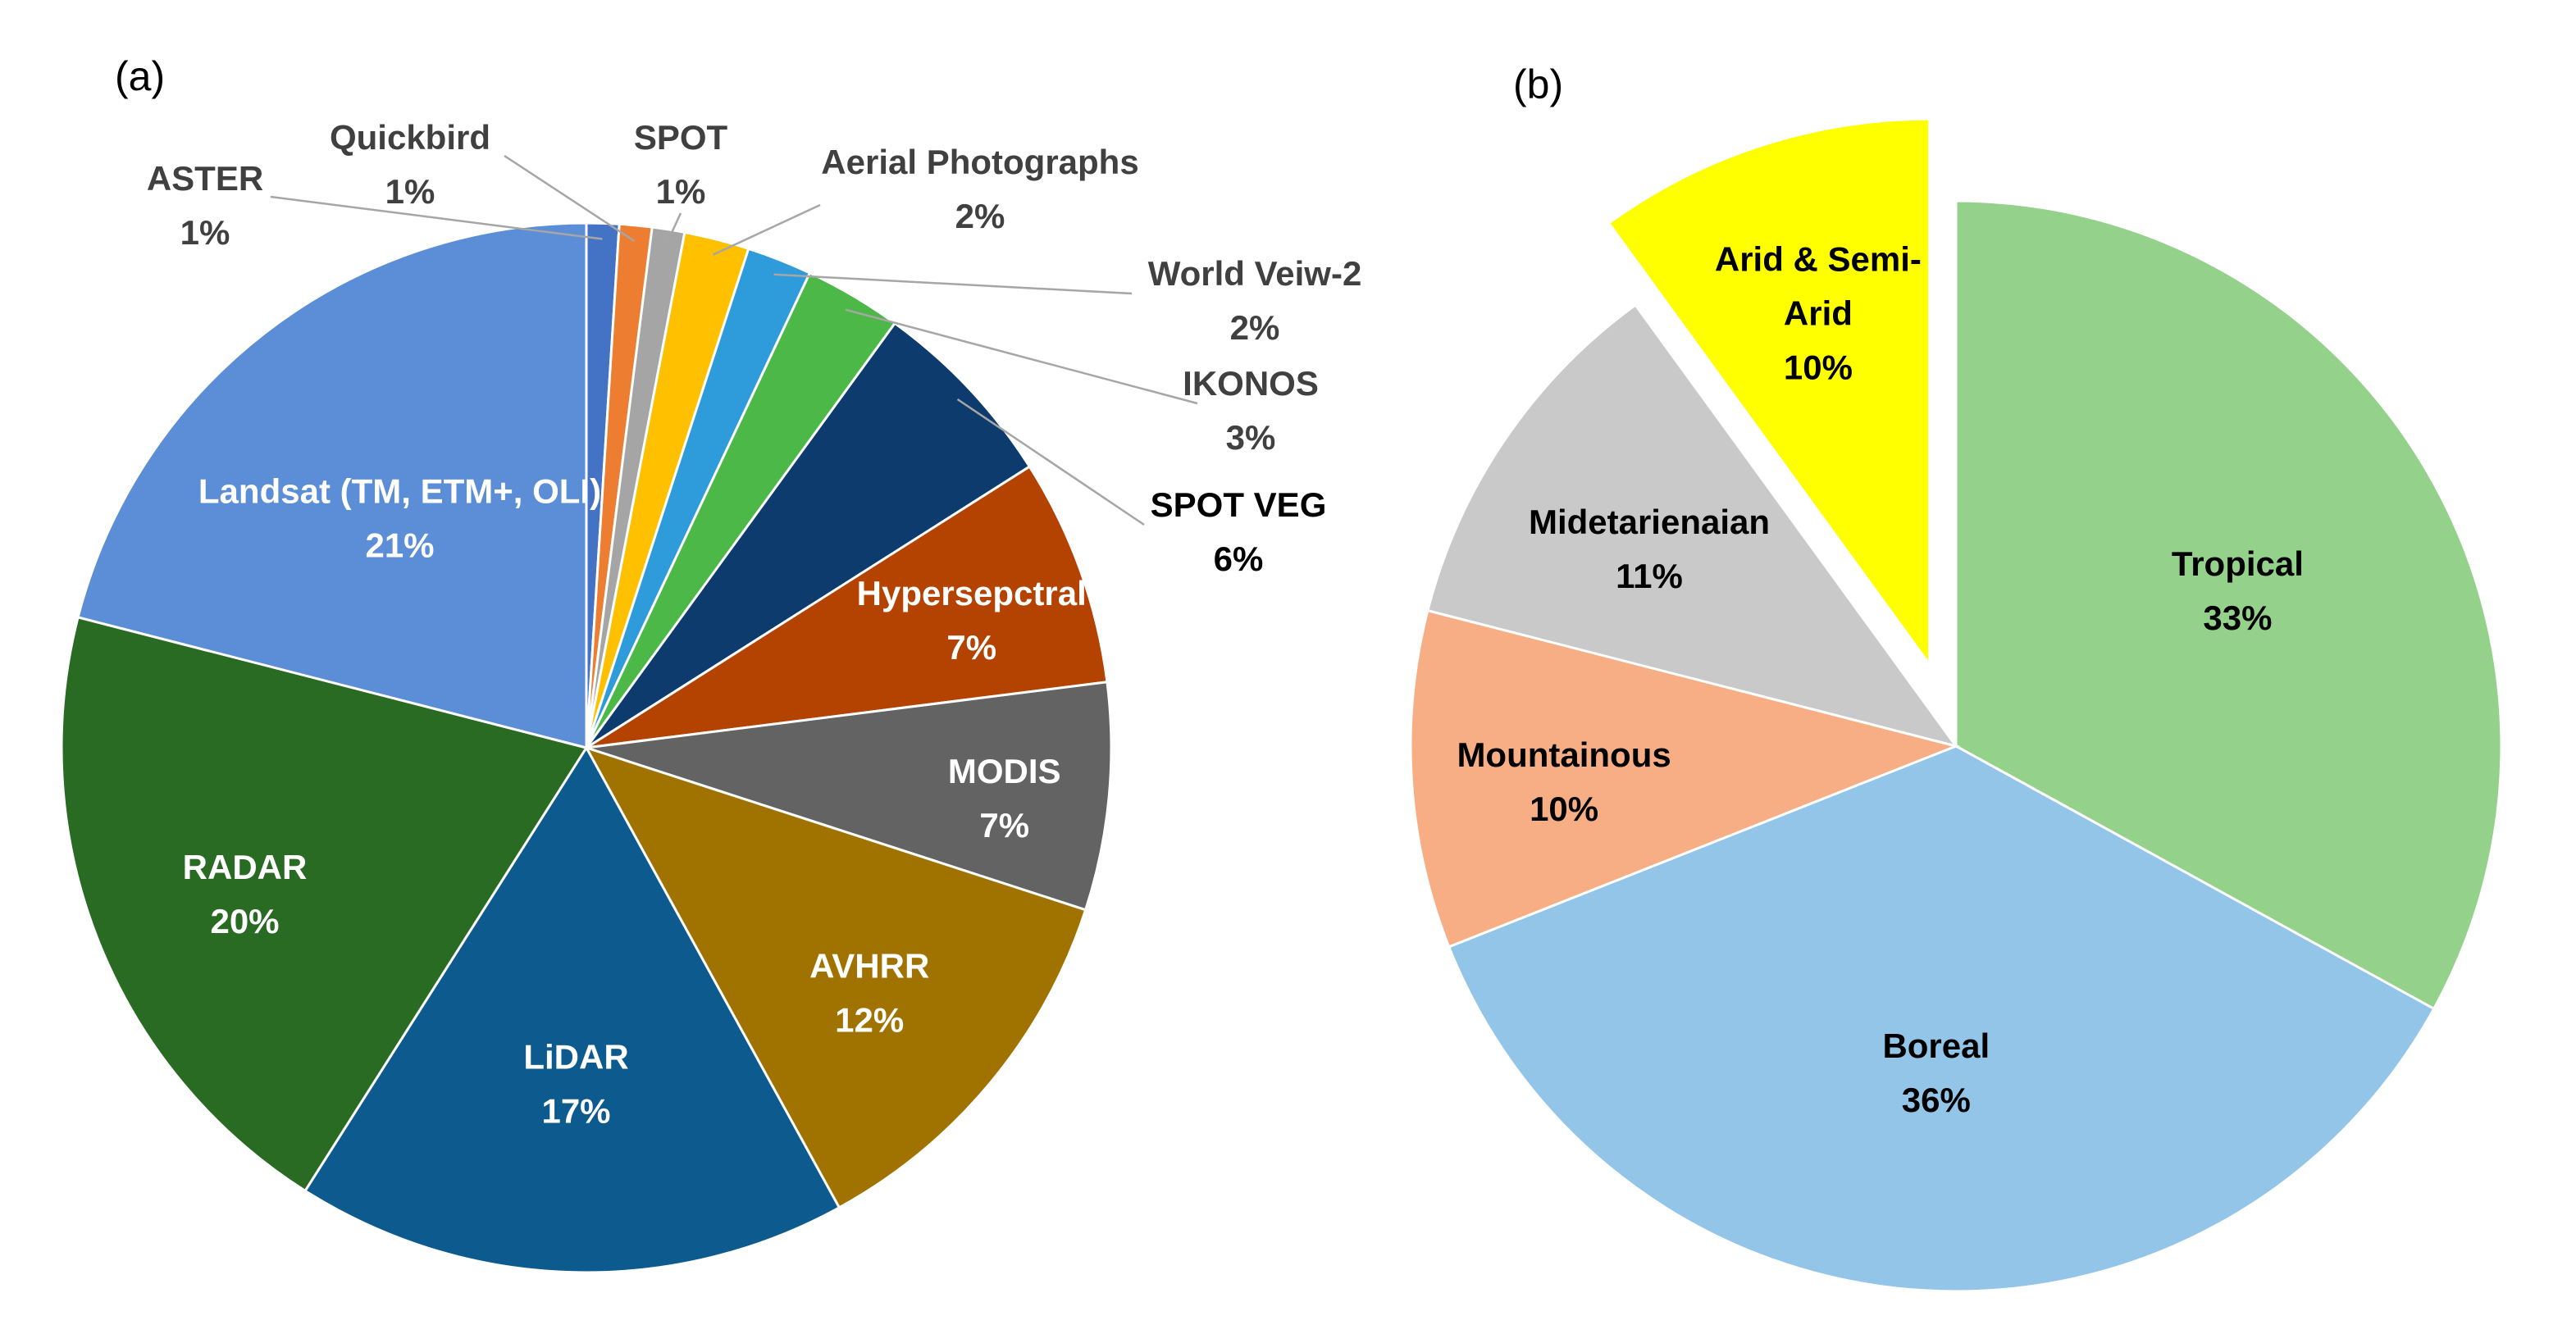 Image resolution: width=2576 pixels, height=1343 pixels. What do you see at coordinates (1649, 549) in the screenshot?
I see `slice-label-midetarienaian: Midetarienaian 11%` at bounding box center [1649, 549].